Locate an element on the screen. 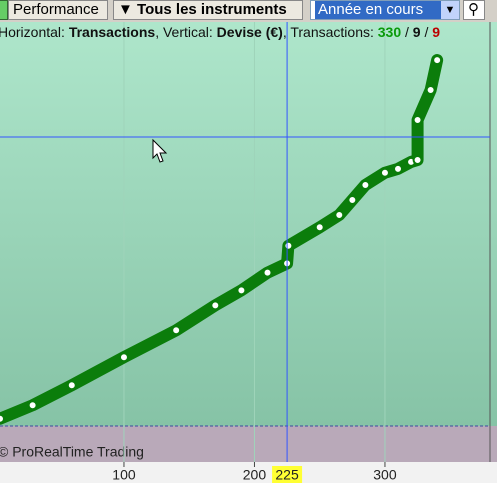 The width and height of the screenshot is (497, 483). period-select: Année en cours ▼ is located at coordinates (385, 10).